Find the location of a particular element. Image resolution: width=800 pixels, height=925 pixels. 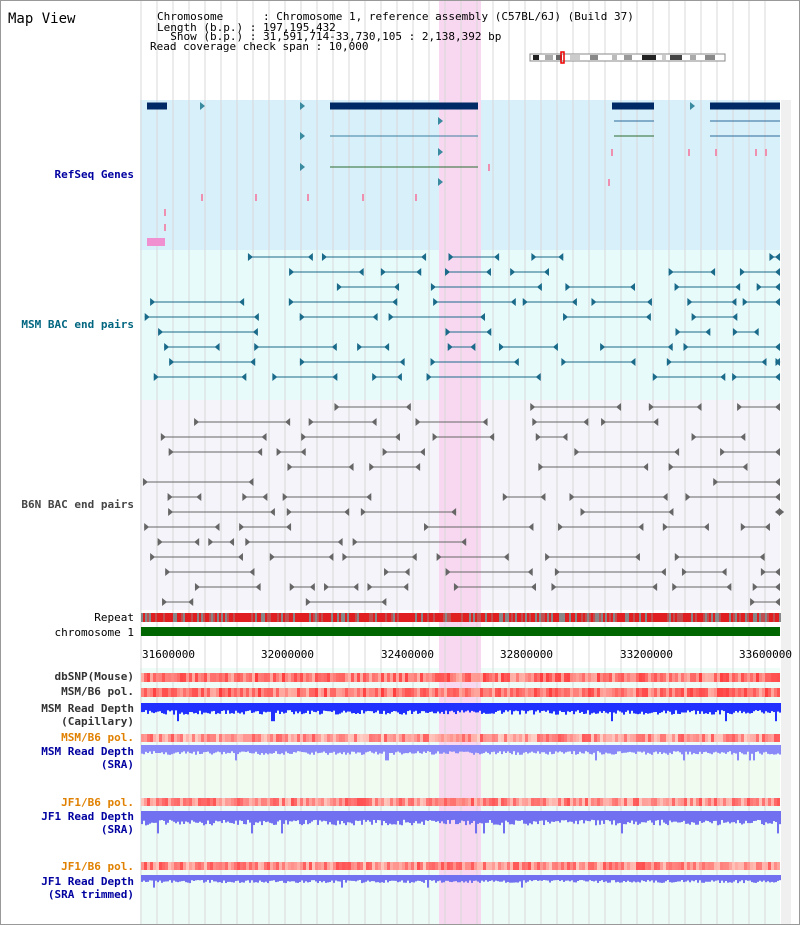

refseq-label: RefSeq Genes is located at coordinates (94, 174).